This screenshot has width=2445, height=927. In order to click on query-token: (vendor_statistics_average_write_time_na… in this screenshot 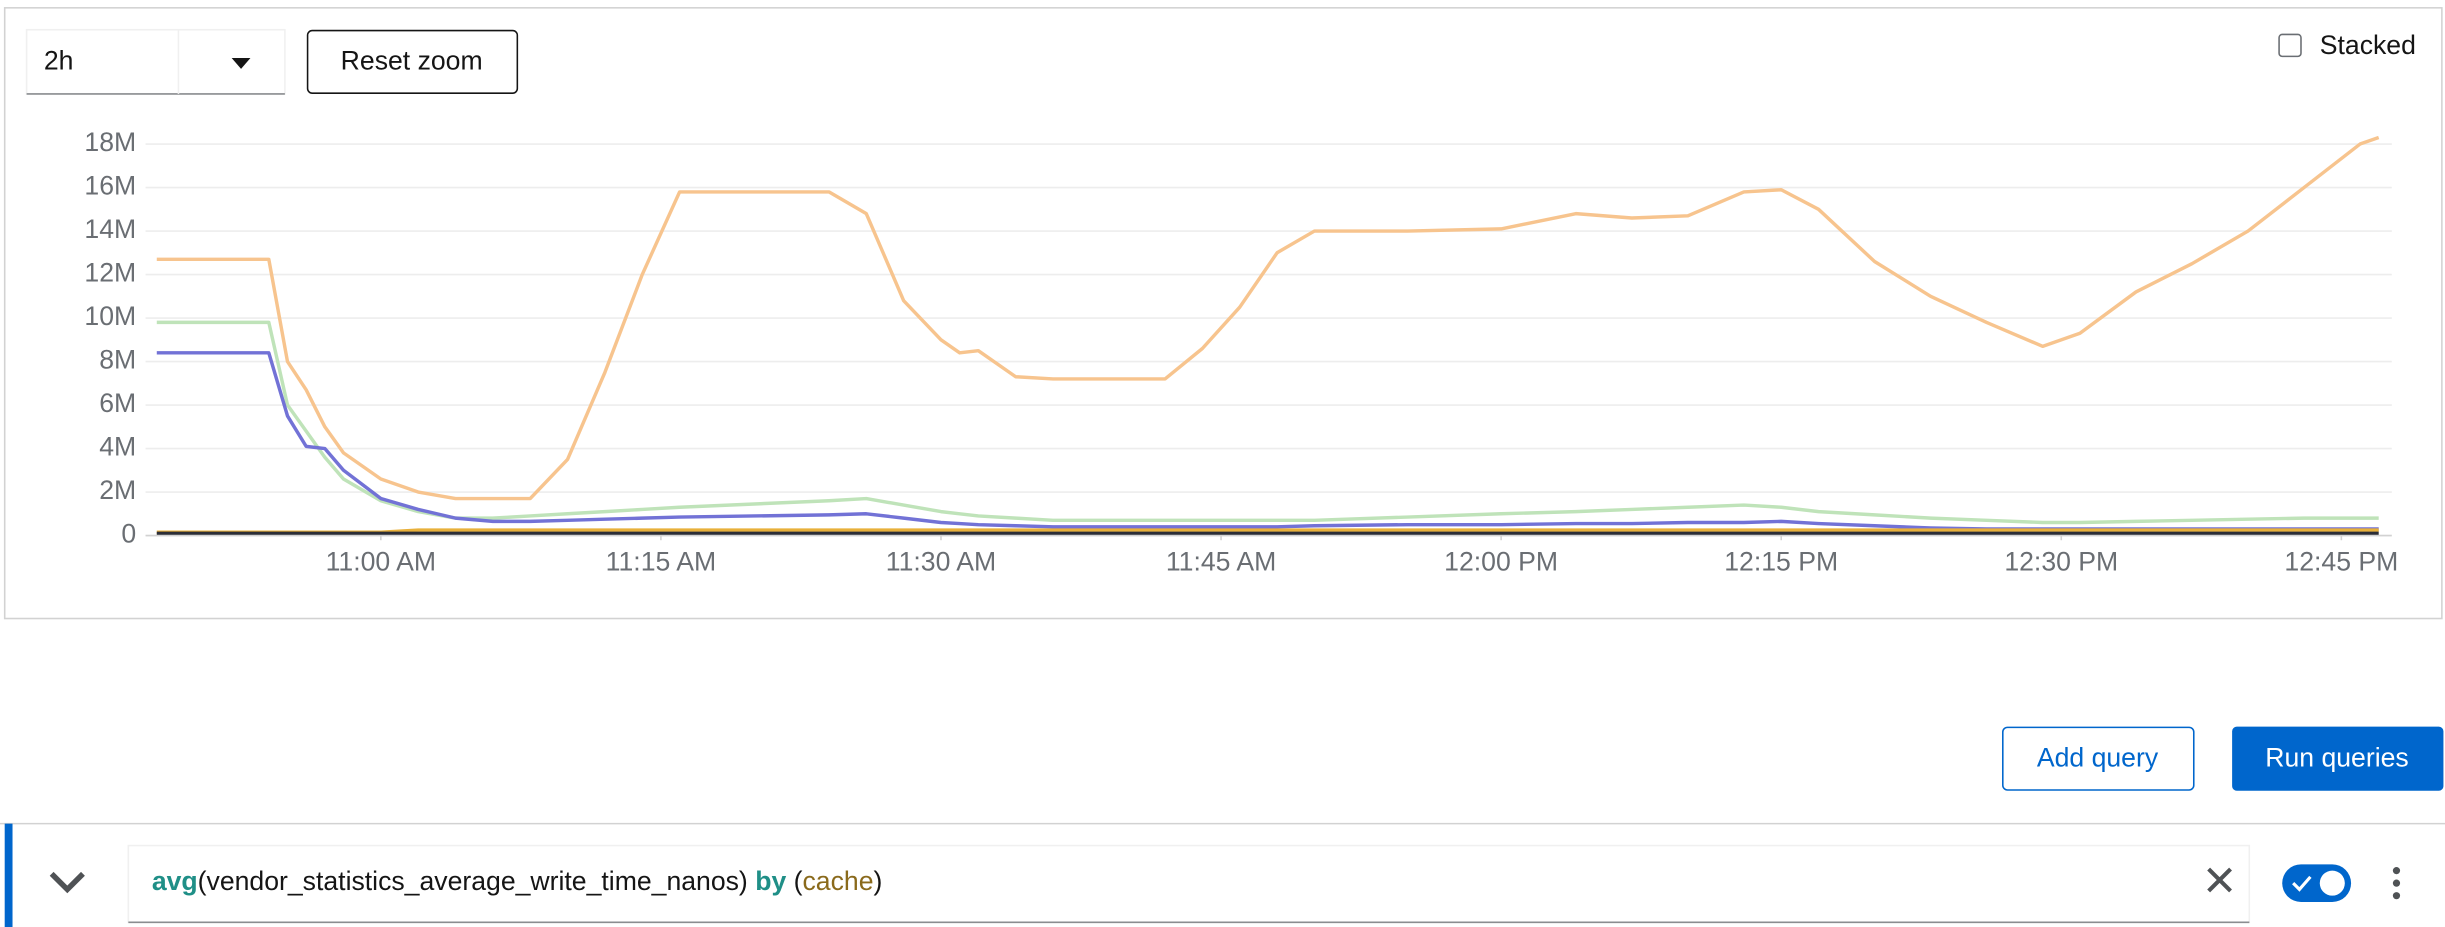, I will do `click(477, 881)`.